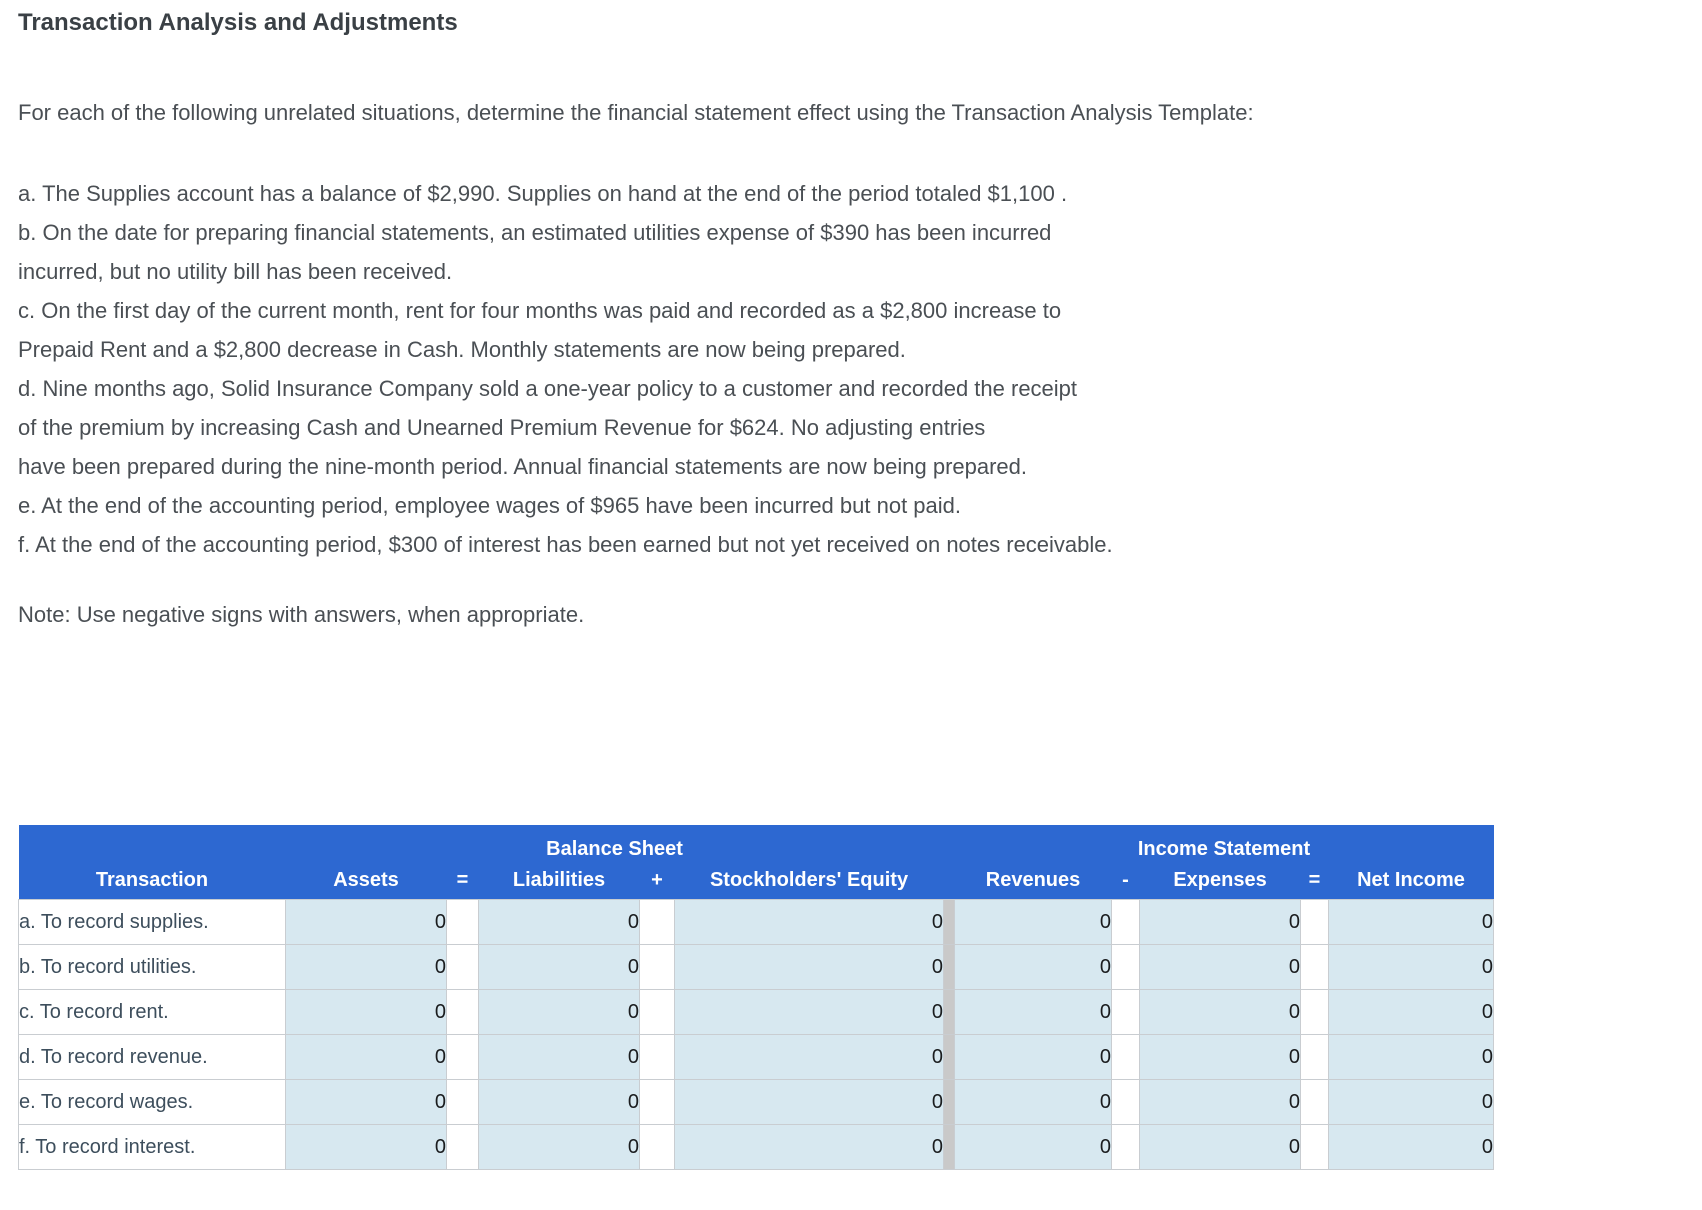 The width and height of the screenshot is (1702, 1210). Describe the element at coordinates (152, 1012) in the screenshot. I see `row-label: c. To record rent.` at that location.